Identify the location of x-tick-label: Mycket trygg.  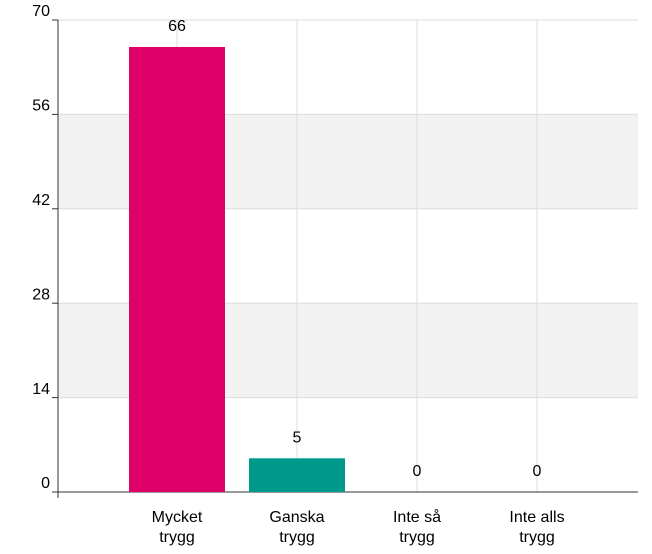
(177, 527).